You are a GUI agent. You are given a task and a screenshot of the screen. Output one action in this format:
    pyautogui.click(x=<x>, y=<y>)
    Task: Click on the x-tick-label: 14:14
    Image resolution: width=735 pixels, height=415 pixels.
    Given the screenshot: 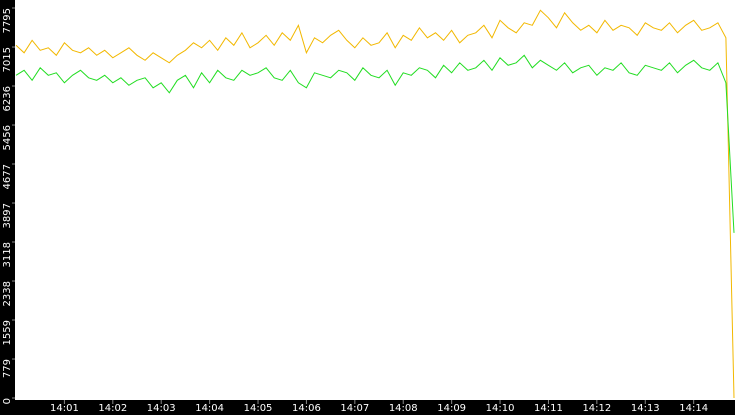 What is the action you would take?
    pyautogui.click(x=693, y=408)
    